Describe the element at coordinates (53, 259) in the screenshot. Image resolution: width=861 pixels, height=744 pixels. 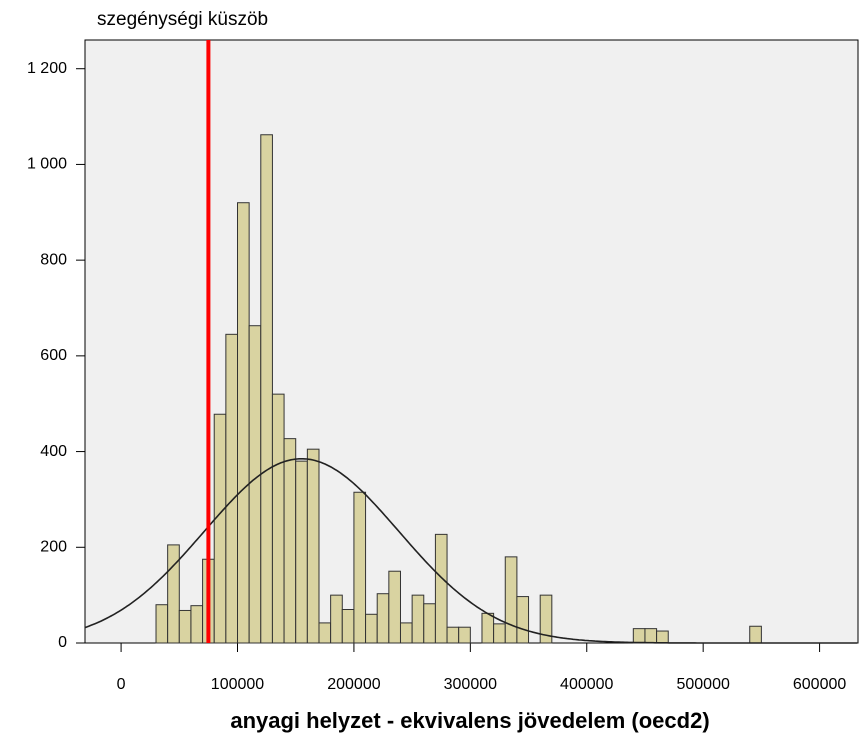
I see `y-tick-label: 800` at that location.